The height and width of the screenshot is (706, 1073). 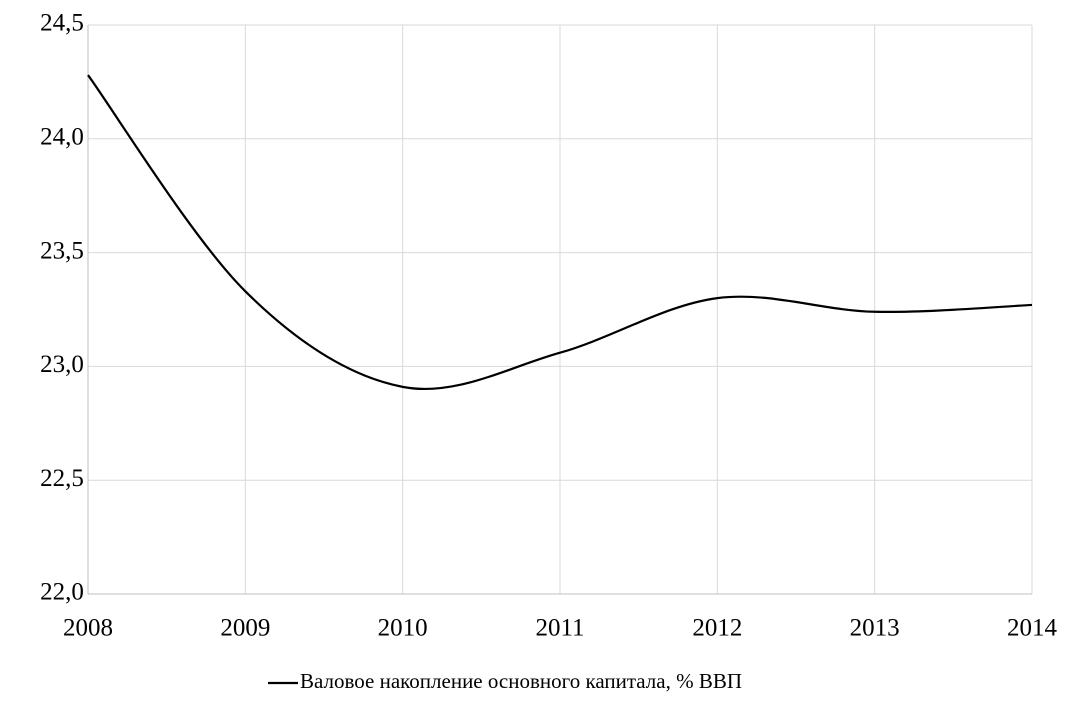 What do you see at coordinates (1032, 628) in the screenshot?
I see `x-tick-label: 2014` at bounding box center [1032, 628].